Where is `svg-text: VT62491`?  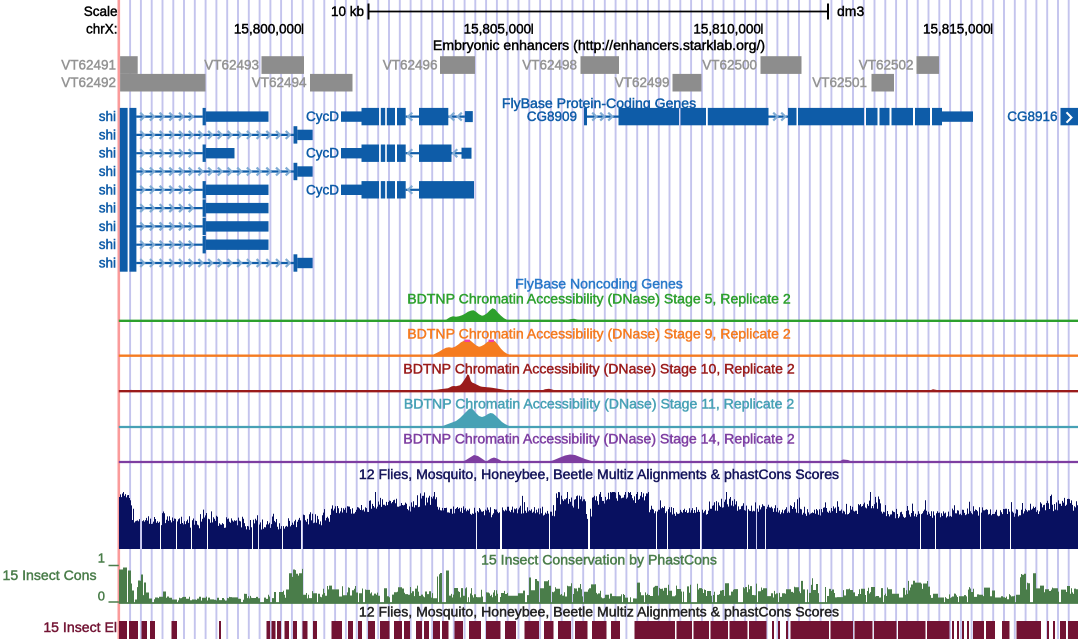
svg-text: VT62491 is located at coordinates (88, 65).